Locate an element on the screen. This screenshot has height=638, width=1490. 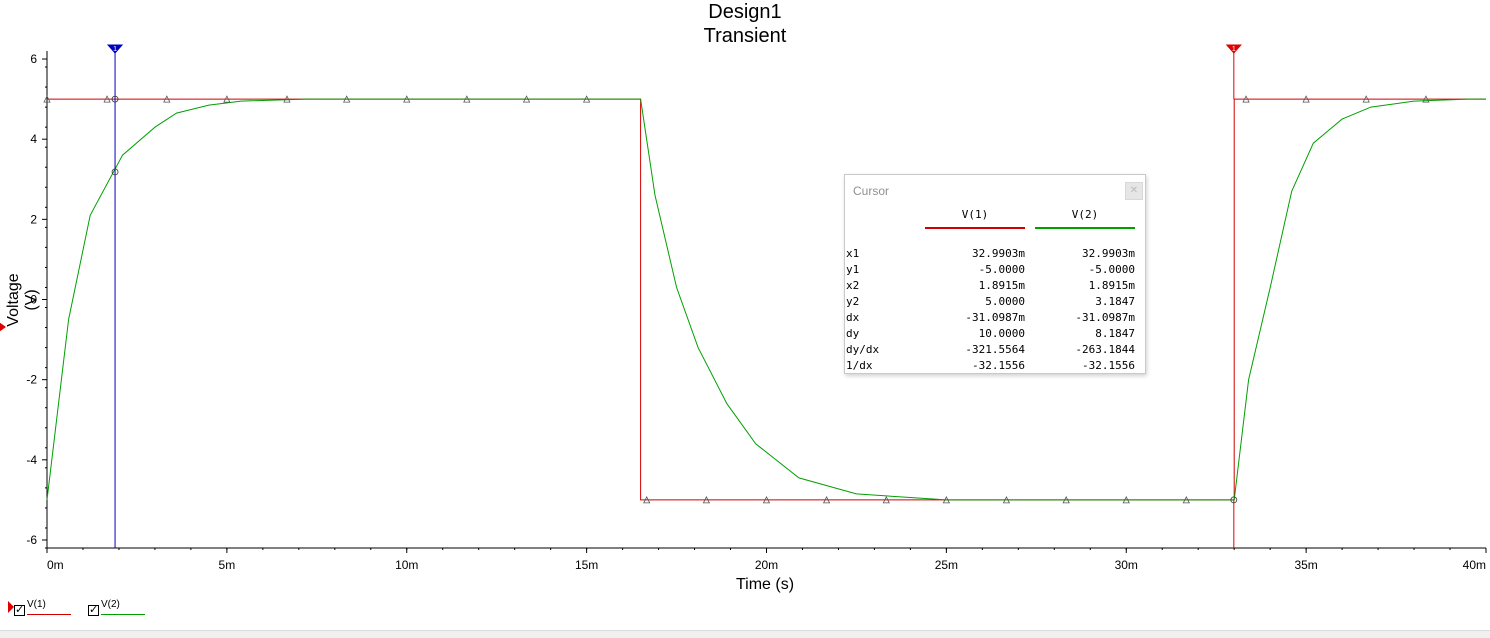
cursor-row-v2-value: 8.1847 is located at coordinates (1115, 333).